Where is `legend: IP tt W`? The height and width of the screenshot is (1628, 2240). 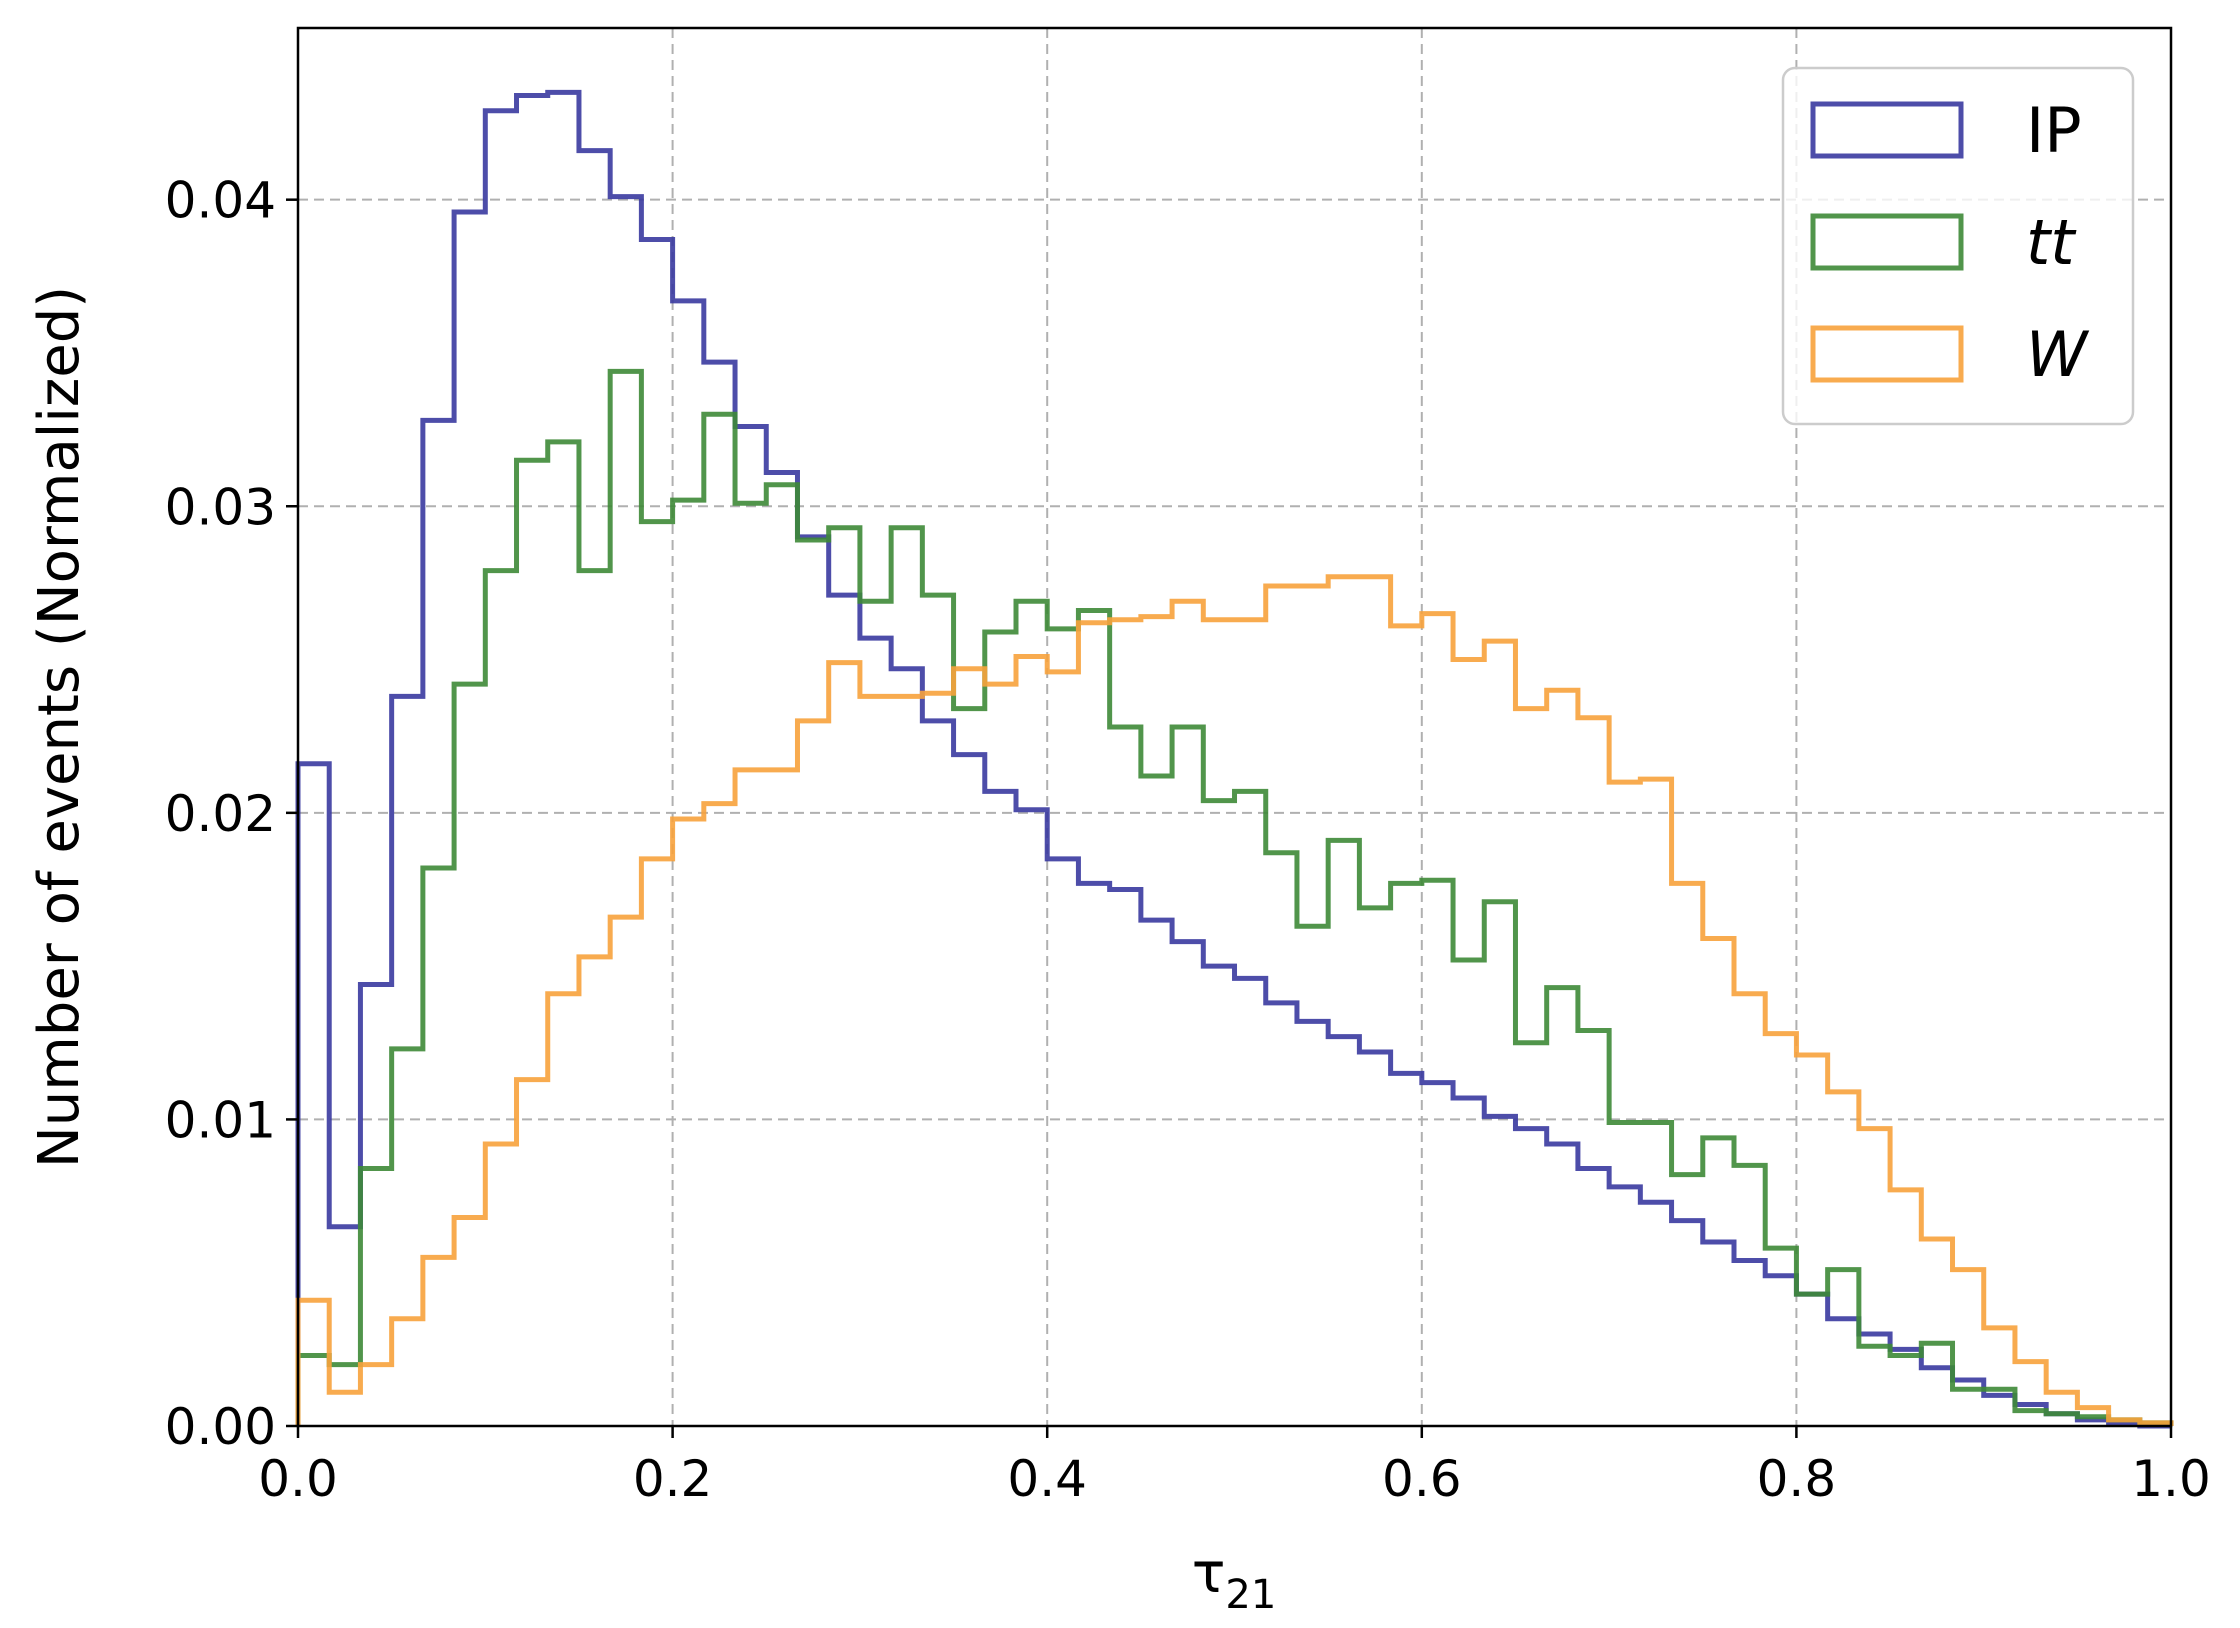 legend: IP tt W is located at coordinates (1958, 246).